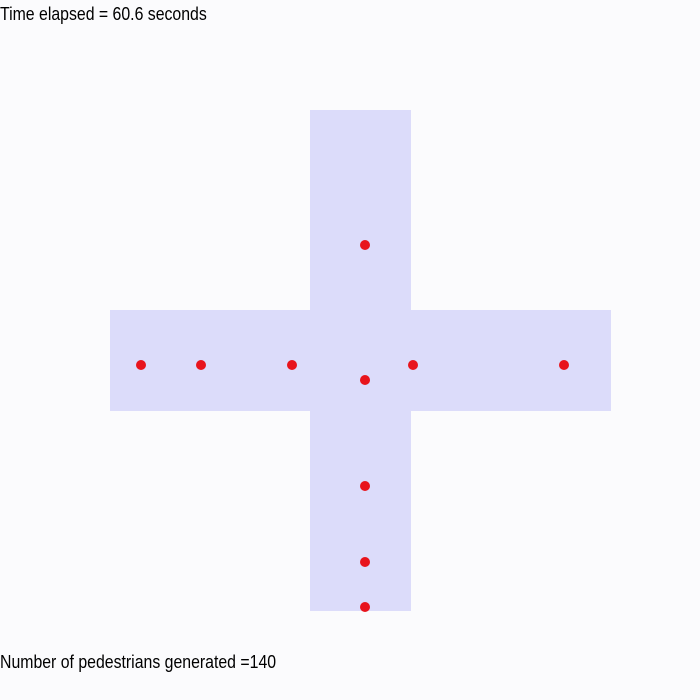 This screenshot has height=700, width=700. I want to click on pedestrians-generated-label: Number of pedestrians generated =140, so click(138, 662).